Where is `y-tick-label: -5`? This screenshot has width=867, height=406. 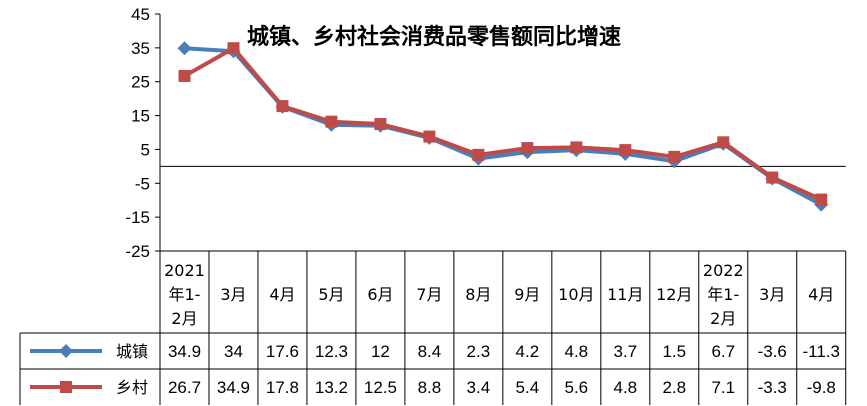
y-tick-label: -5 is located at coordinates (142, 183).